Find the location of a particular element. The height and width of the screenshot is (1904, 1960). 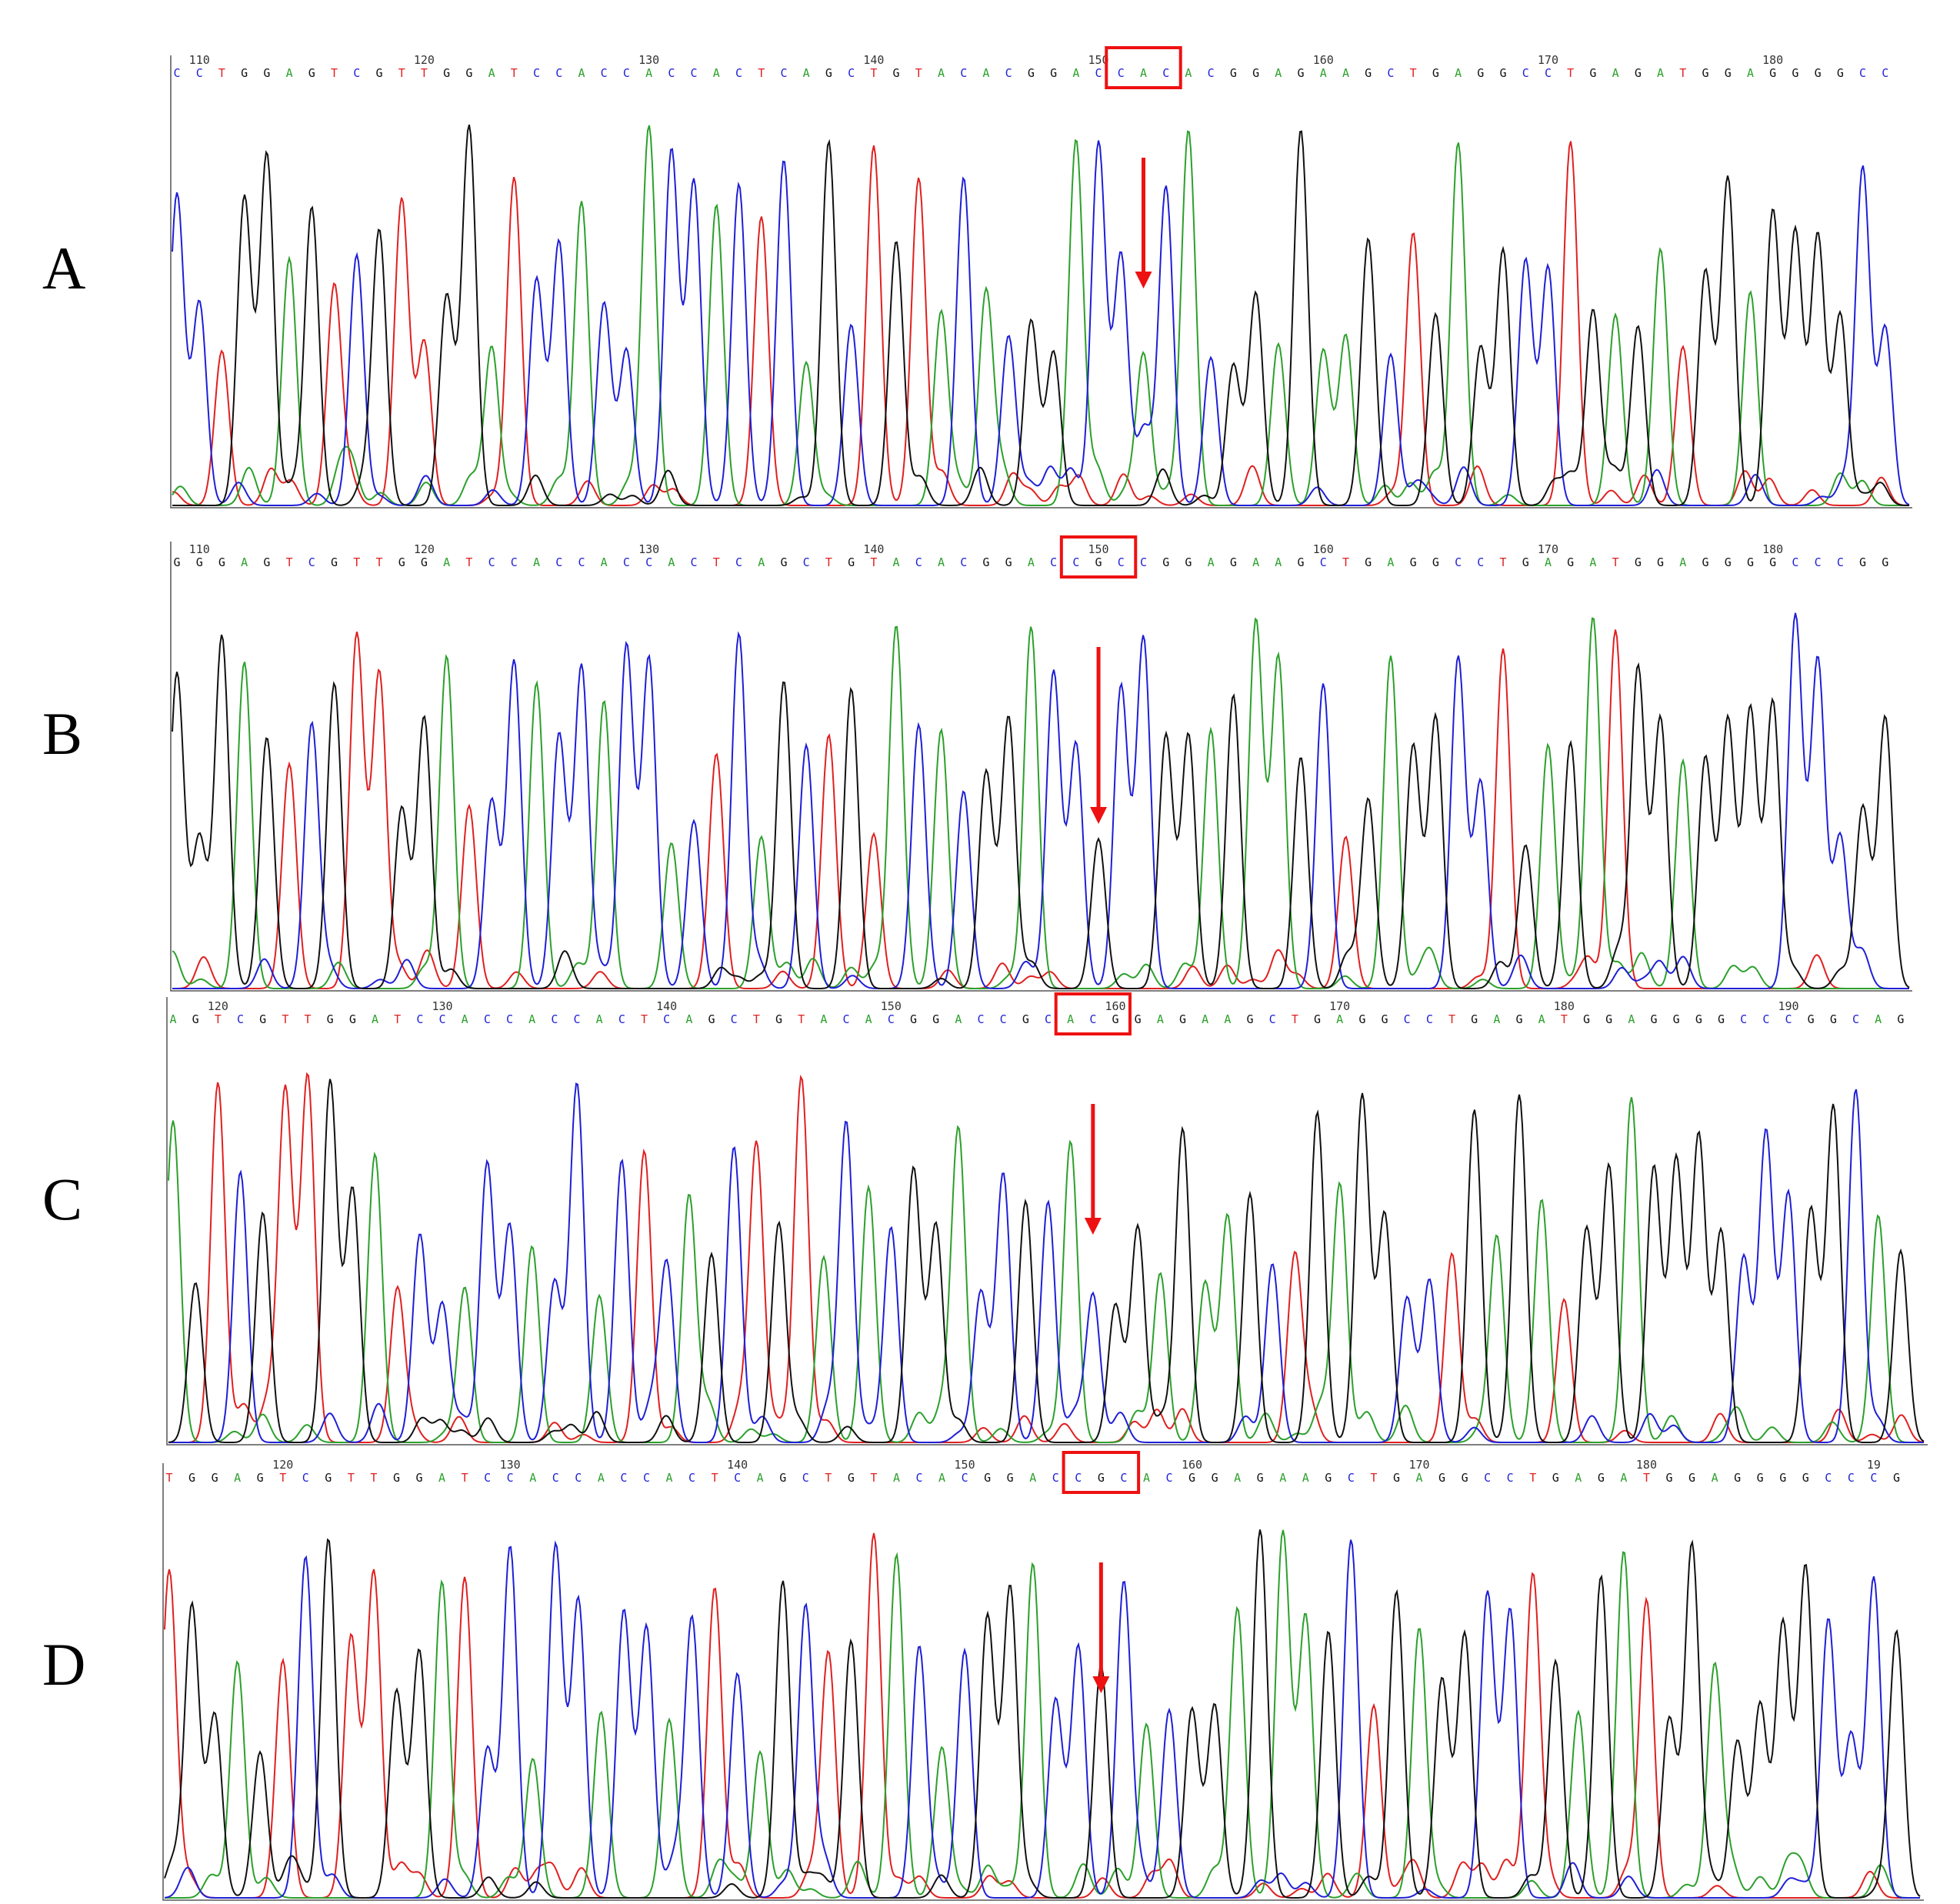

position-tick-label: 190 is located at coordinates (1788, 1006).